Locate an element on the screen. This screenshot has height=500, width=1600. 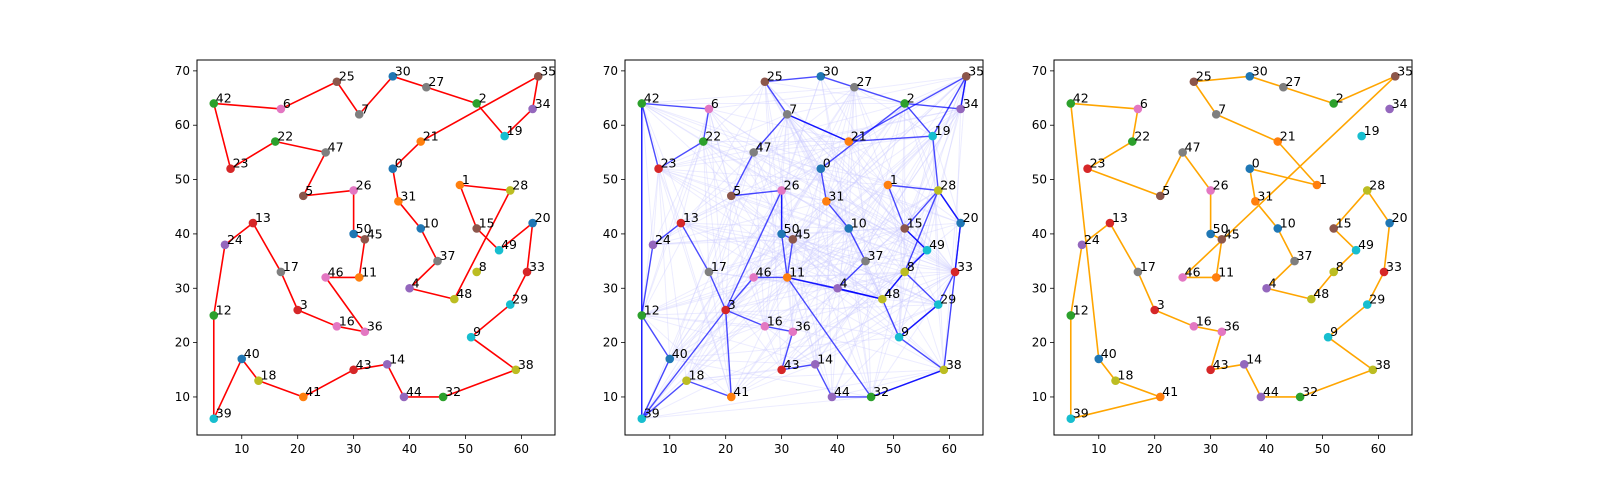
city-label: 12 is located at coordinates (224, 309).